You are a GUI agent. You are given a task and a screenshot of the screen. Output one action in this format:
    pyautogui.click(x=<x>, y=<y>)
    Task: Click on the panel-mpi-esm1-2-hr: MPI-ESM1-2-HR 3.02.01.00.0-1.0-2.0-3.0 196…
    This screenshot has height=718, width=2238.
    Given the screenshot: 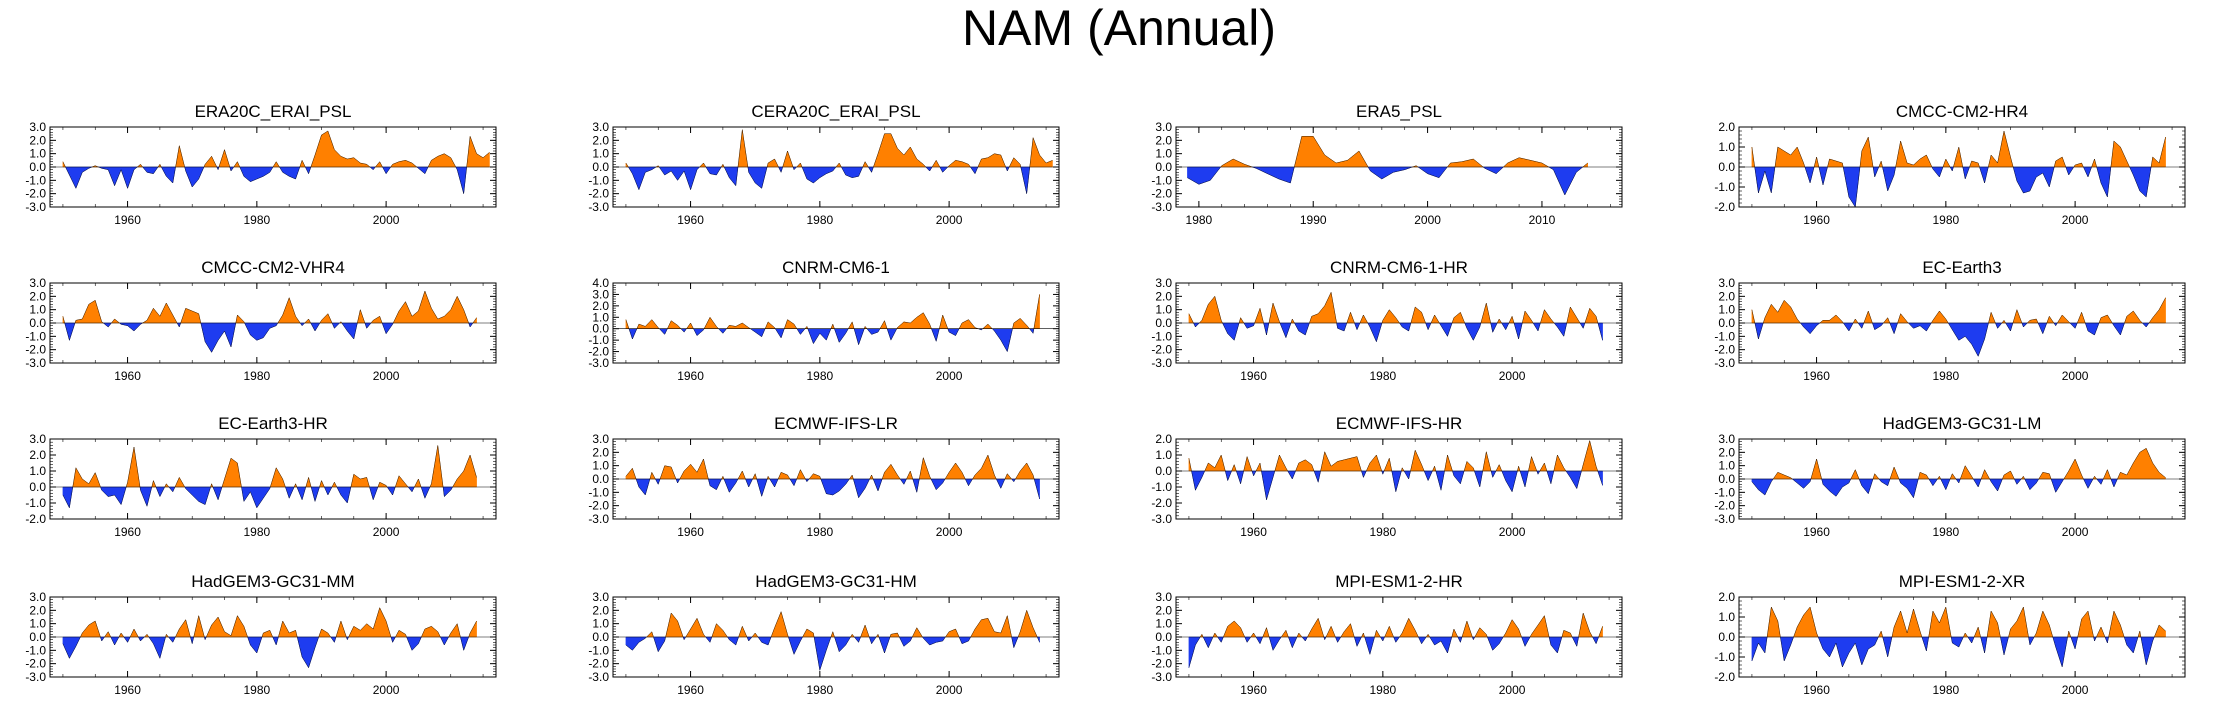 What is the action you would take?
    pyautogui.click(x=1387, y=634)
    